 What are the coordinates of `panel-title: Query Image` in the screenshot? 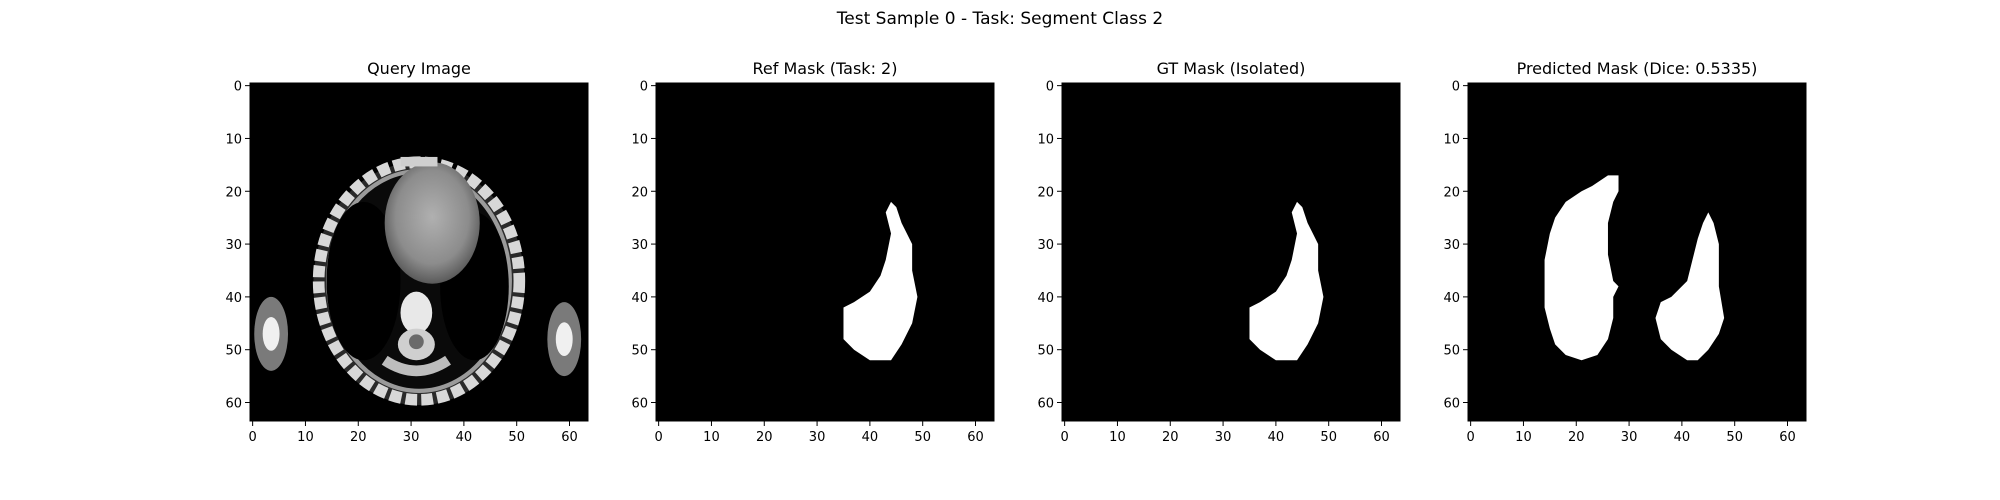 It's located at (419, 68).